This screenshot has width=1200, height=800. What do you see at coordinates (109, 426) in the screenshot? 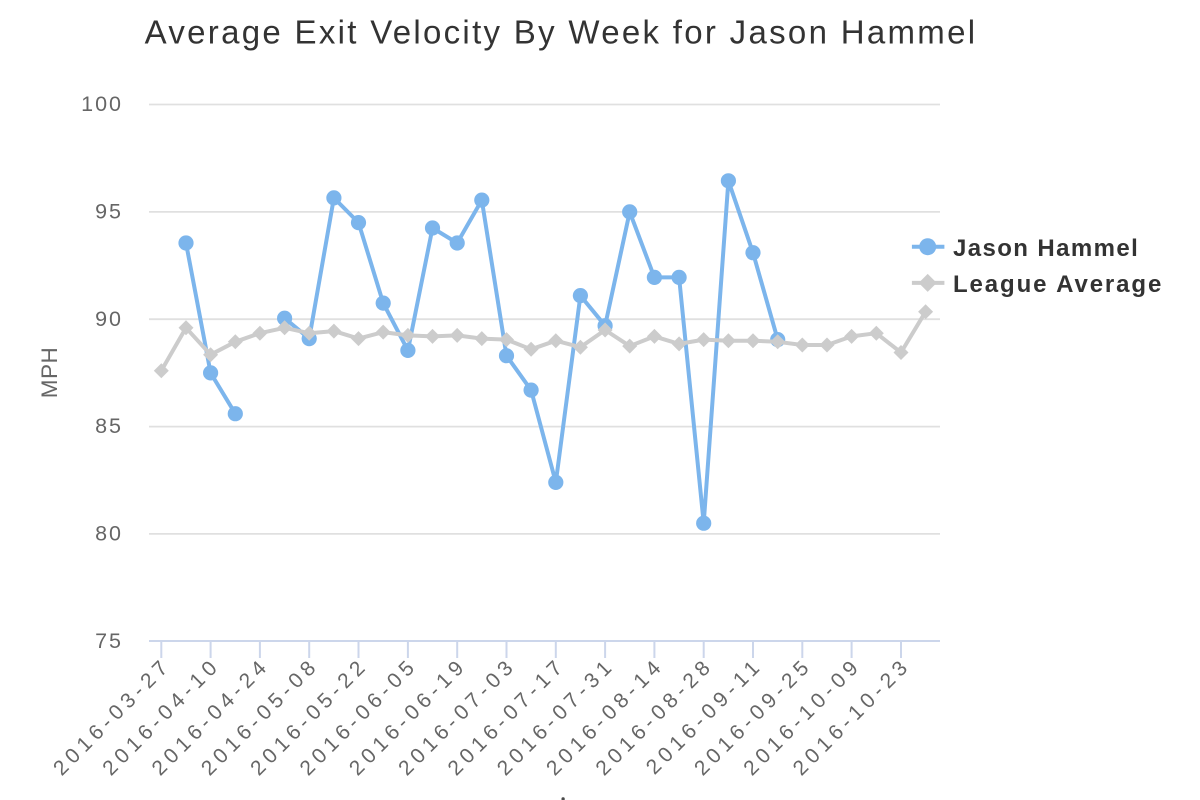
I see `svg-text: 85` at bounding box center [109, 426].